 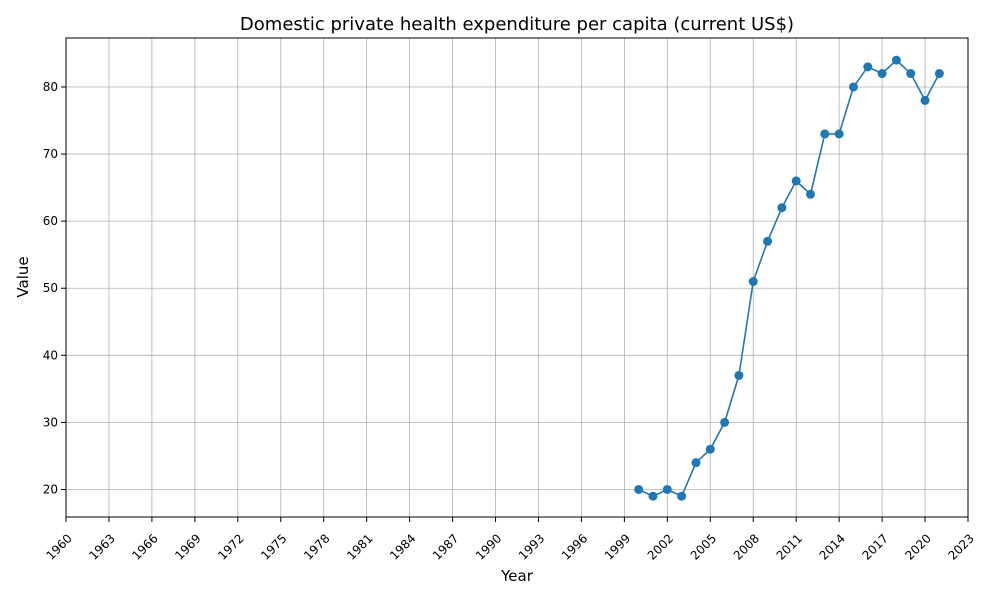 I want to click on y-tick-label: 60, so click(x=50, y=221).